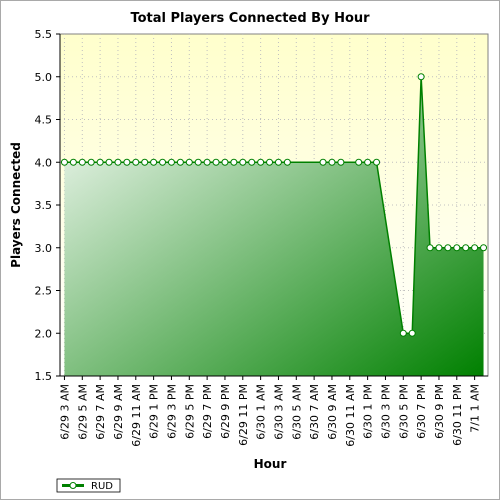 The height and width of the screenshot is (500, 500). What do you see at coordinates (296, 412) in the screenshot?
I see `x-tick-label: 6/30 5 AM` at bounding box center [296, 412].